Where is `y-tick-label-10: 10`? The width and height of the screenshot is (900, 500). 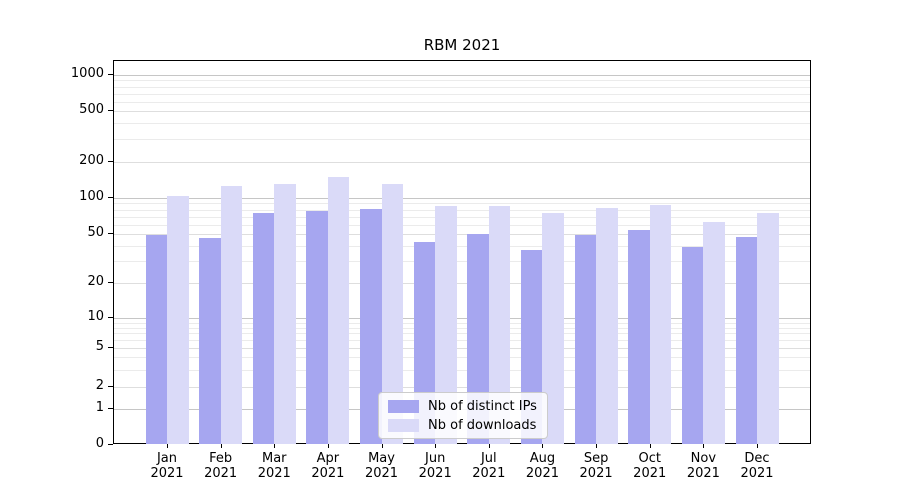 y-tick-label-10: 10 is located at coordinates (95, 316).